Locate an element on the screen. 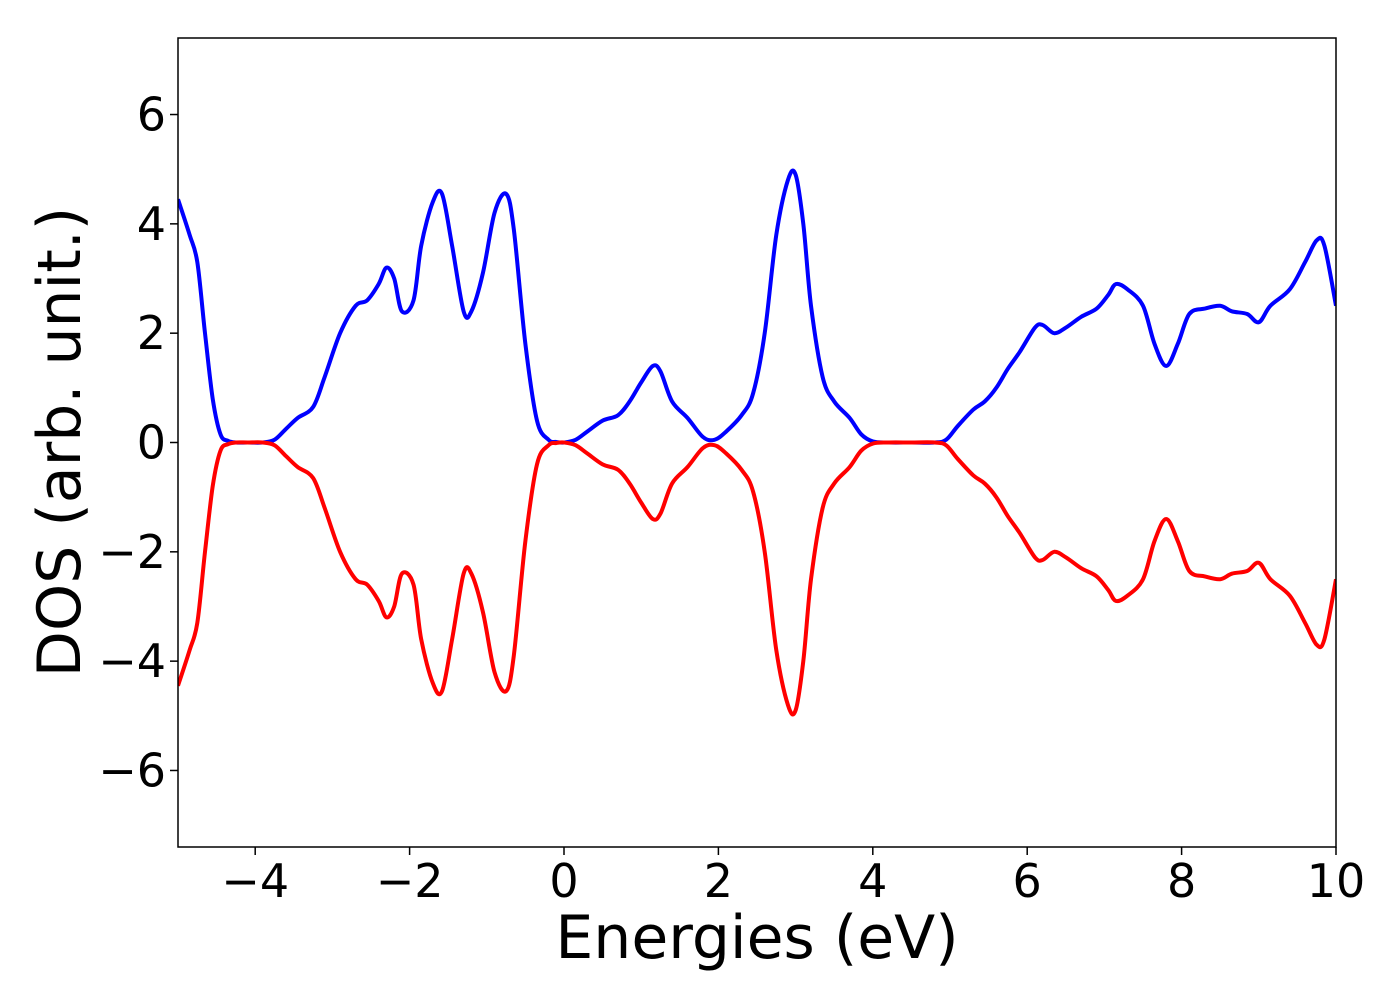 Image resolution: width=1400 pixels, height=1000 pixels. y-tick-label: −2 is located at coordinates (132, 552).